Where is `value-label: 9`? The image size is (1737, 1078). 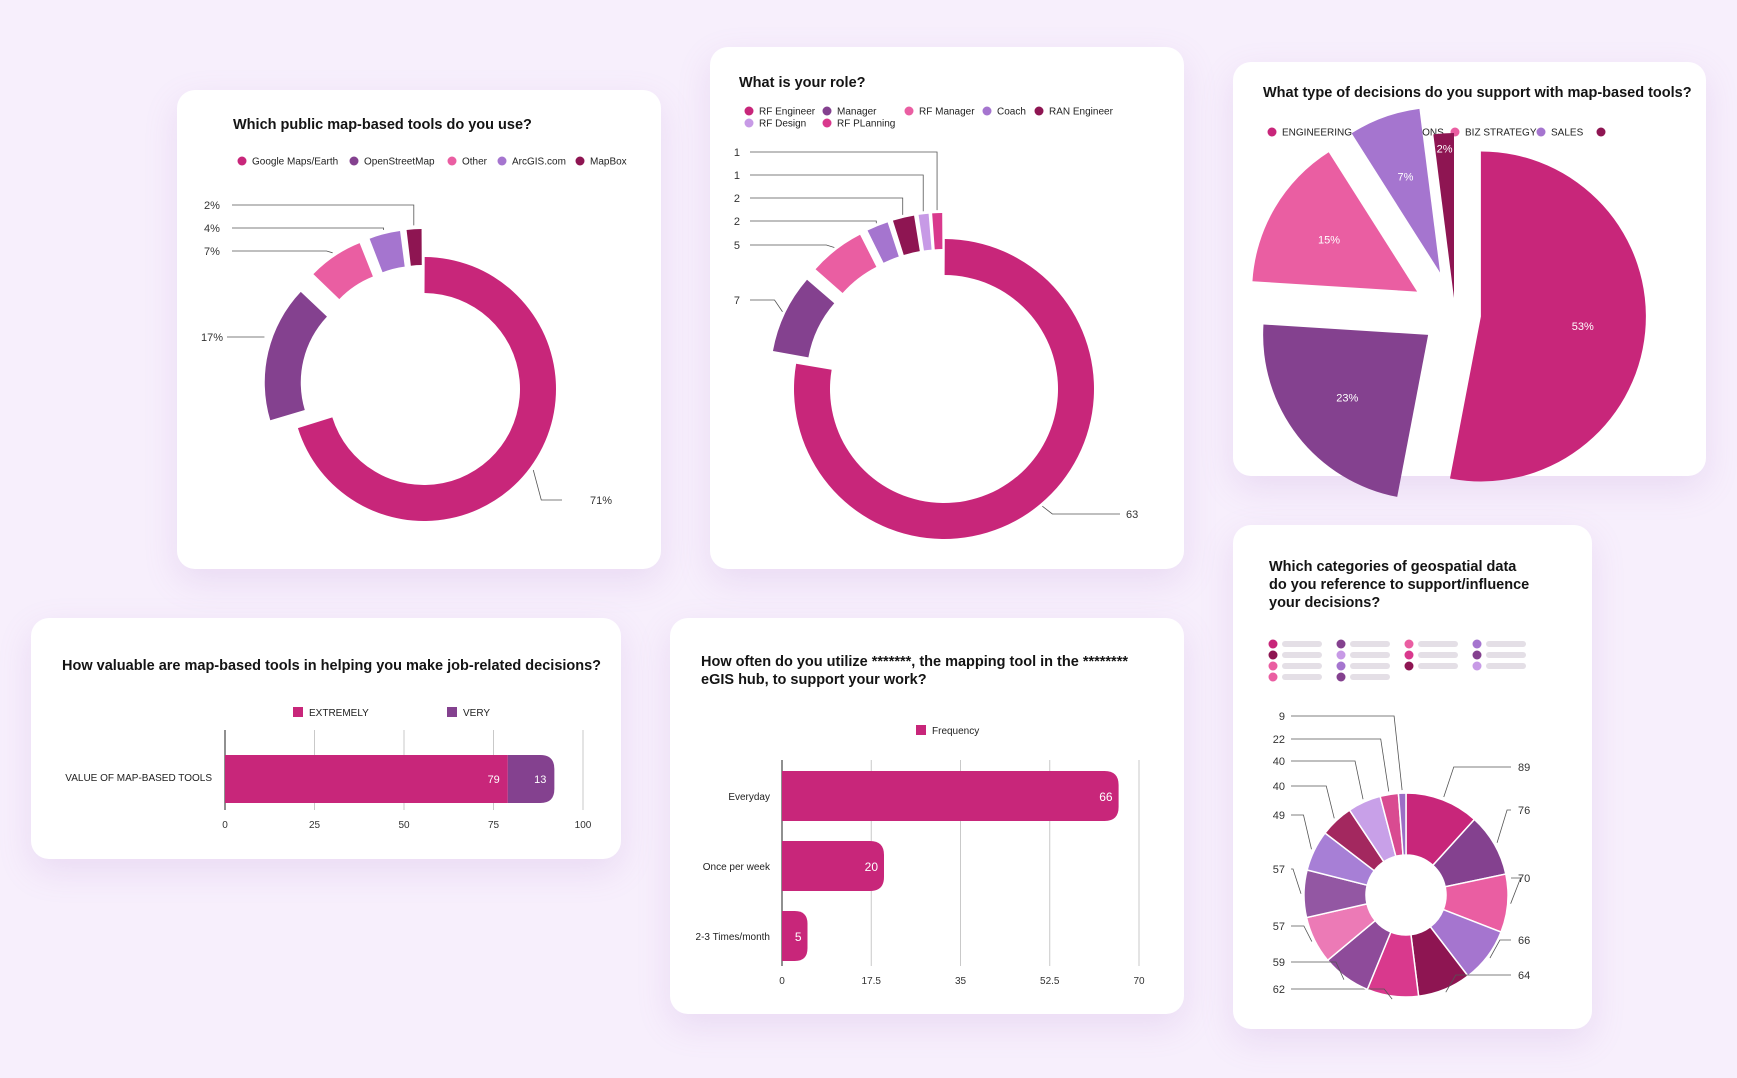
value-label: 9 is located at coordinates (1282, 717).